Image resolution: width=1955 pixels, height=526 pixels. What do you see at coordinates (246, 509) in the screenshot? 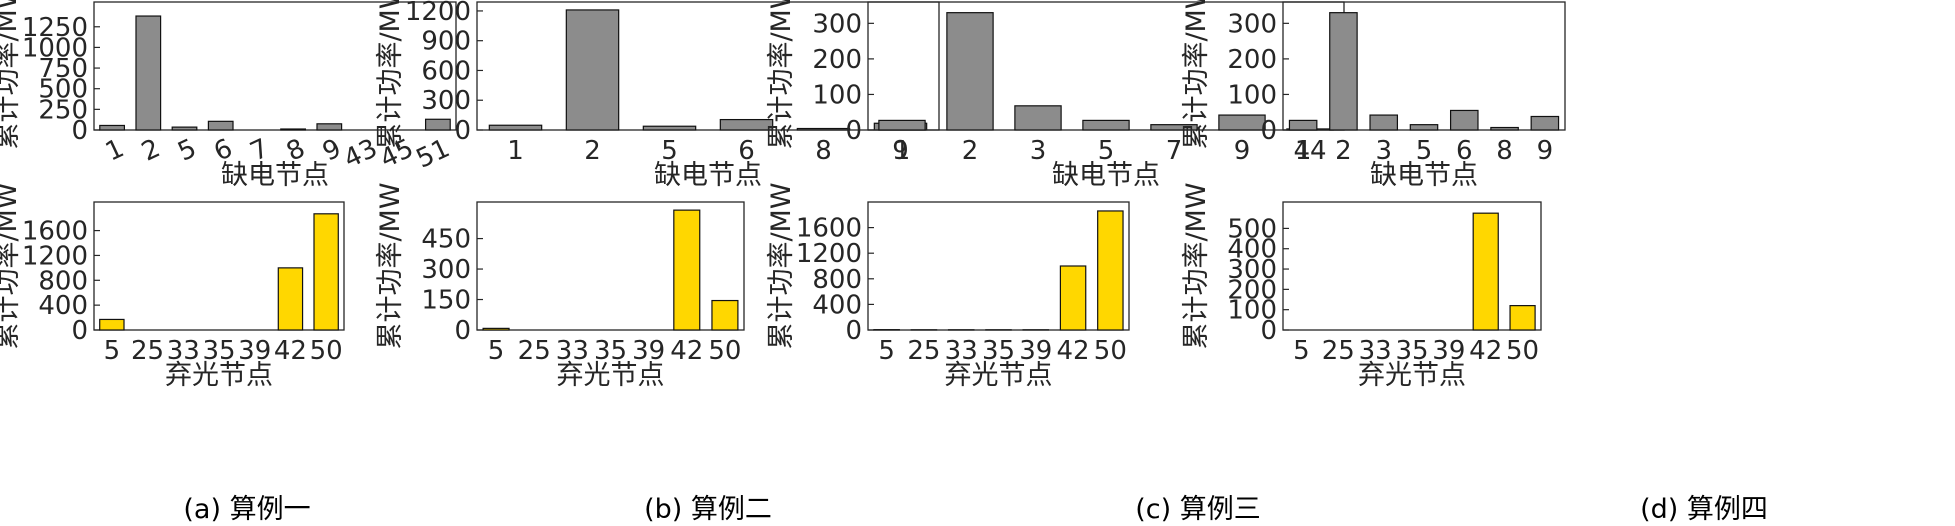
I see `caption-a: (a) 算例一` at bounding box center [246, 509].